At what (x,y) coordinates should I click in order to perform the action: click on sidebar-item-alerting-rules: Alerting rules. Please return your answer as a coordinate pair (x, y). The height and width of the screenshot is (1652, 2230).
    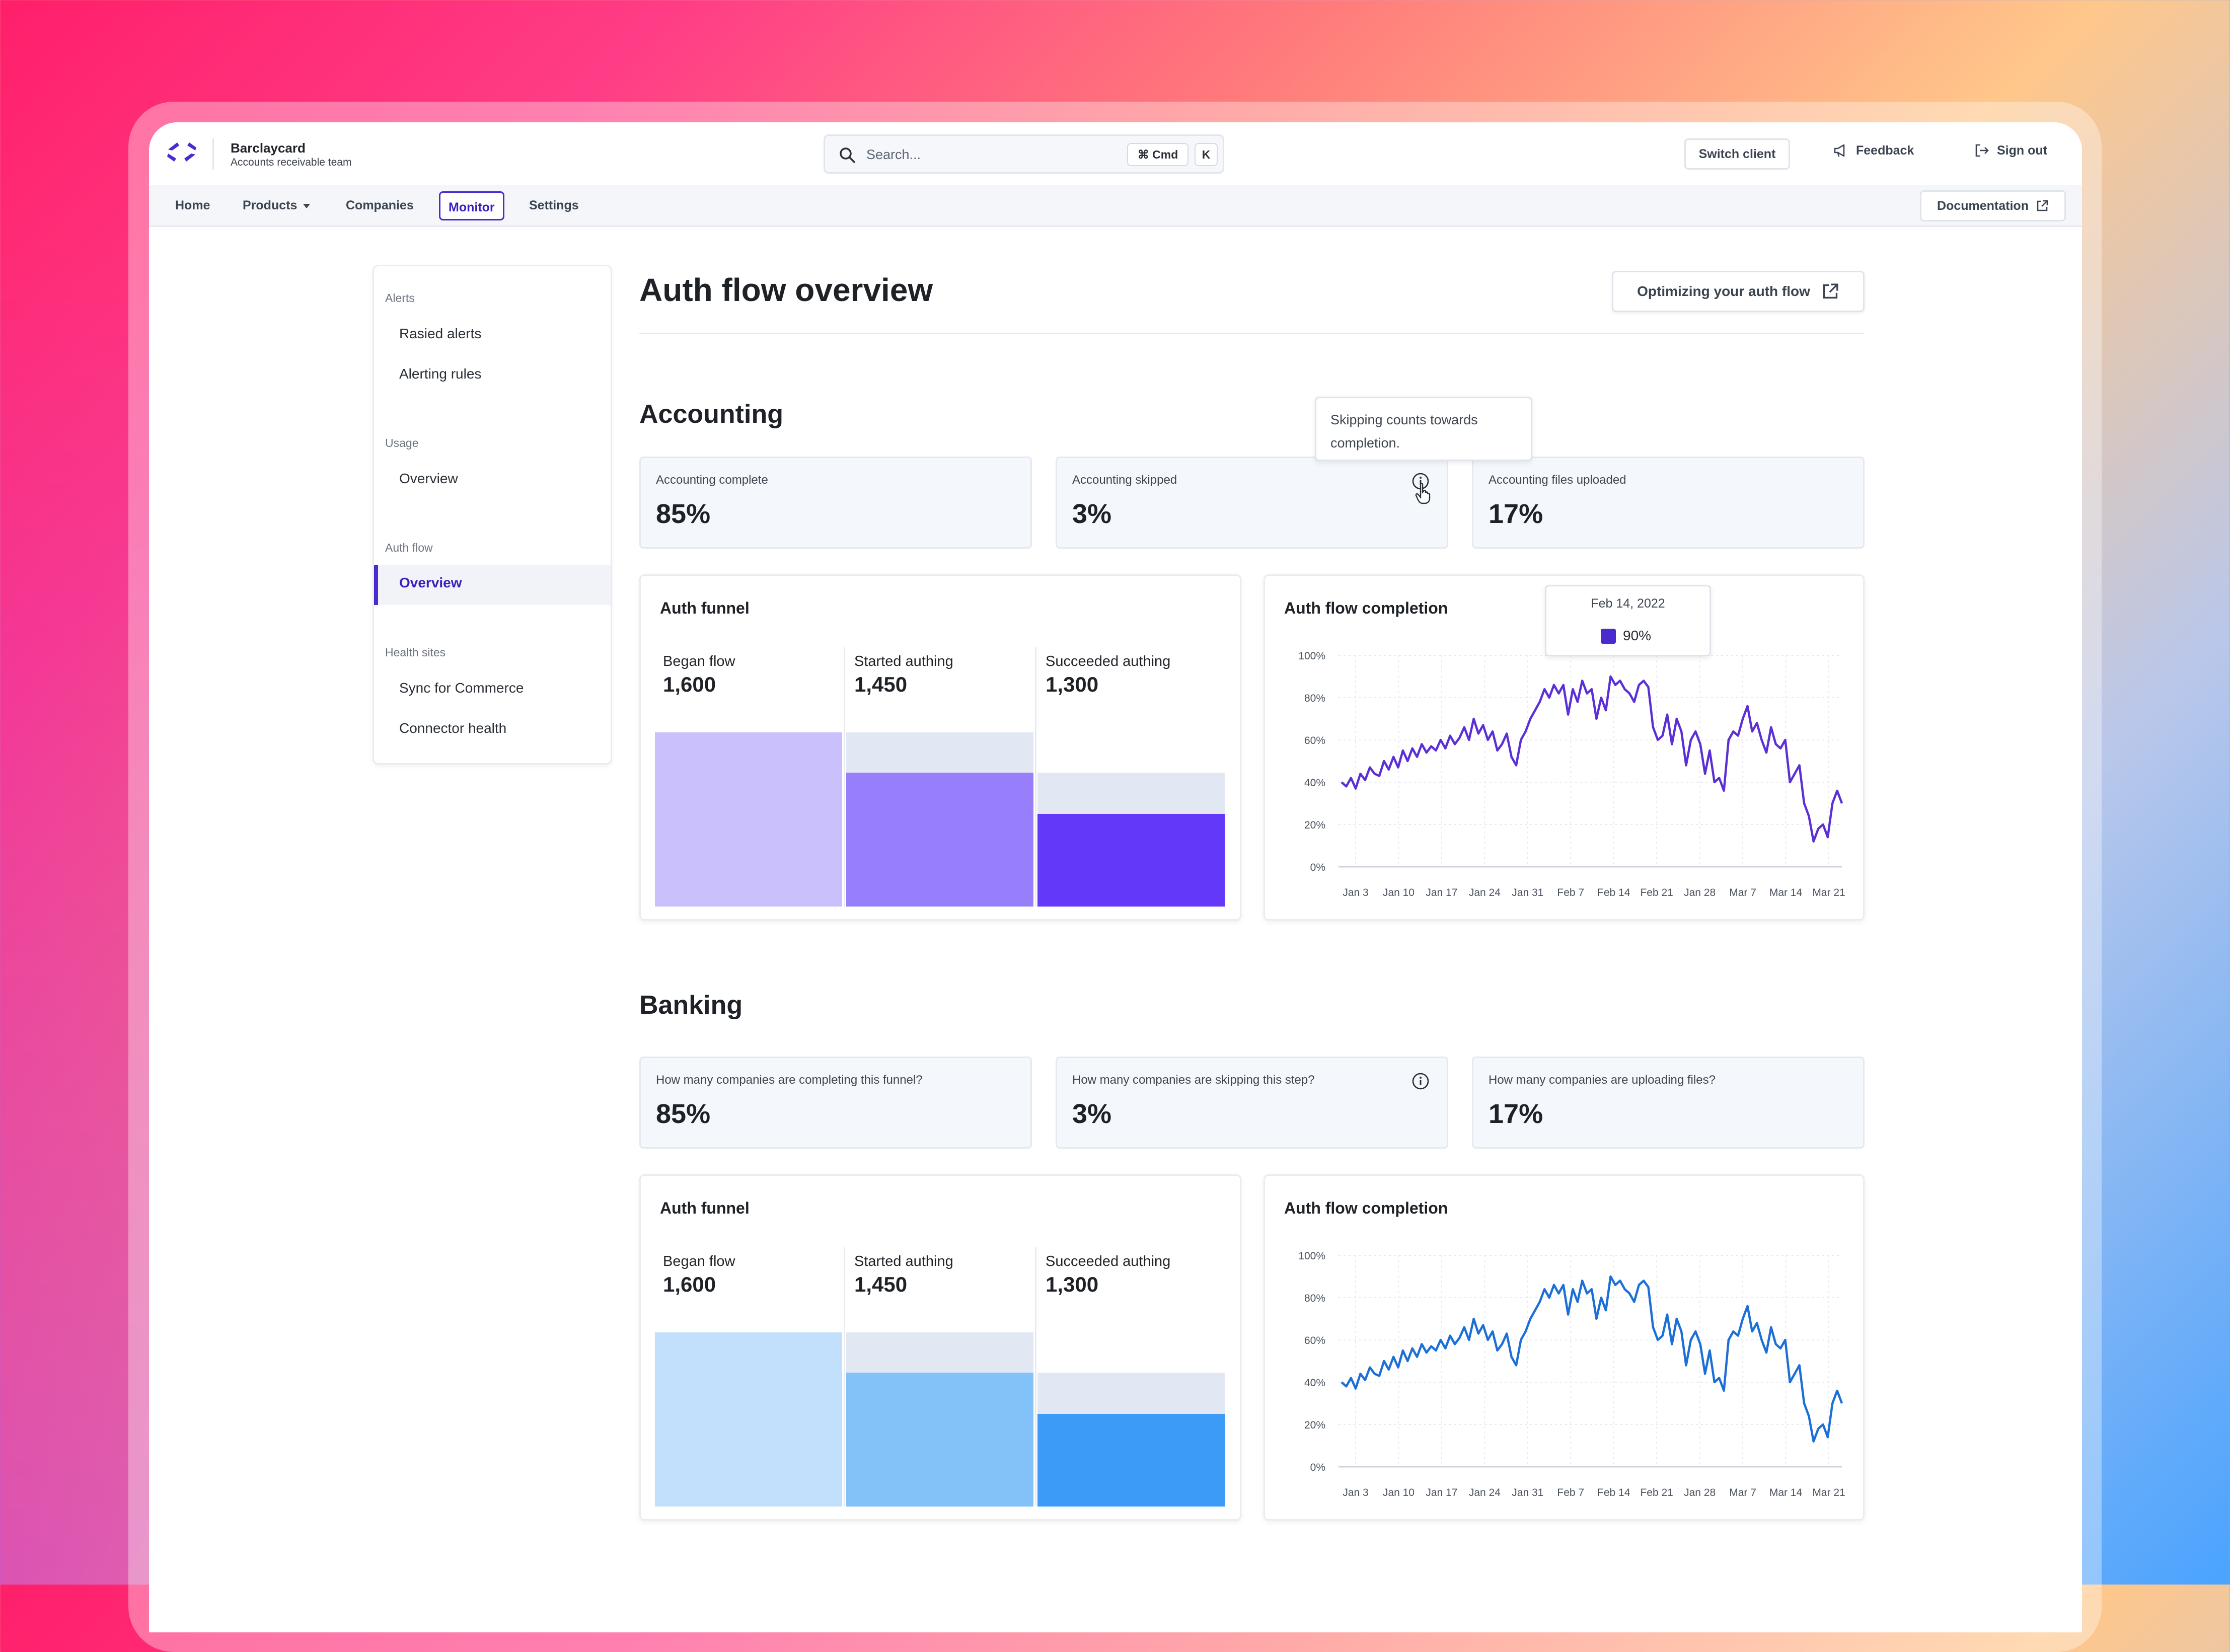
    Looking at the image, I should click on (440, 374).